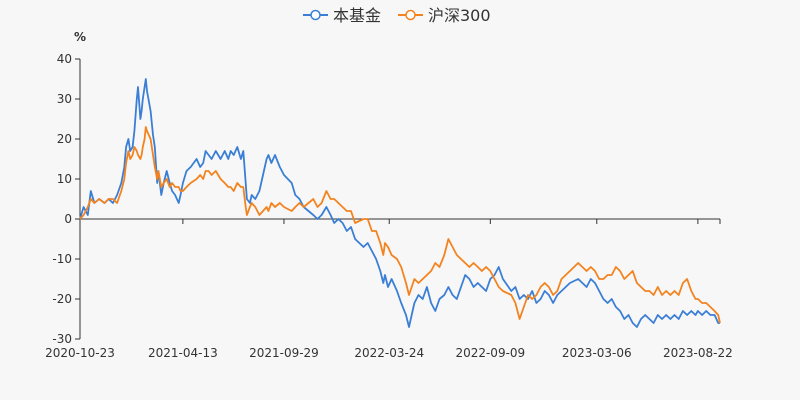 The height and width of the screenshot is (400, 800). What do you see at coordinates (62, 339) in the screenshot?
I see `y-tick-label: -30` at bounding box center [62, 339].